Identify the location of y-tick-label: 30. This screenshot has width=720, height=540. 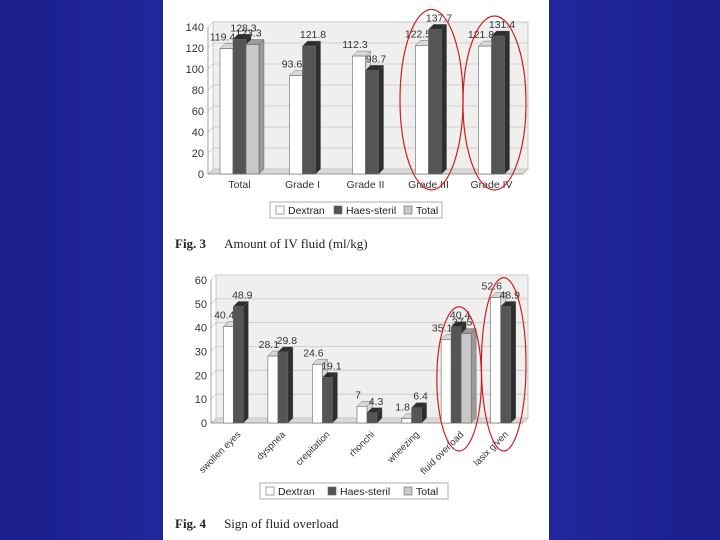
(201, 353).